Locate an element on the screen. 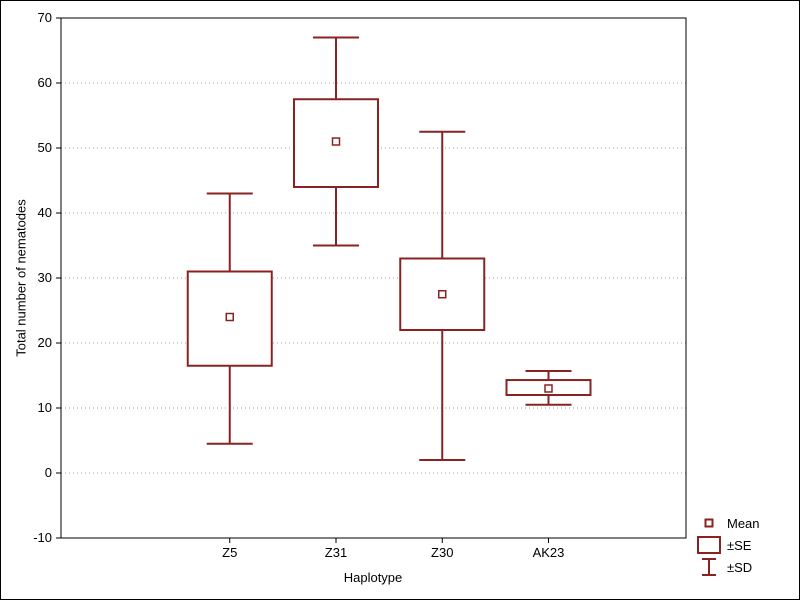 Image resolution: width=800 pixels, height=600 pixels. legend: Mean ±SE ±SD is located at coordinates (727, 545).